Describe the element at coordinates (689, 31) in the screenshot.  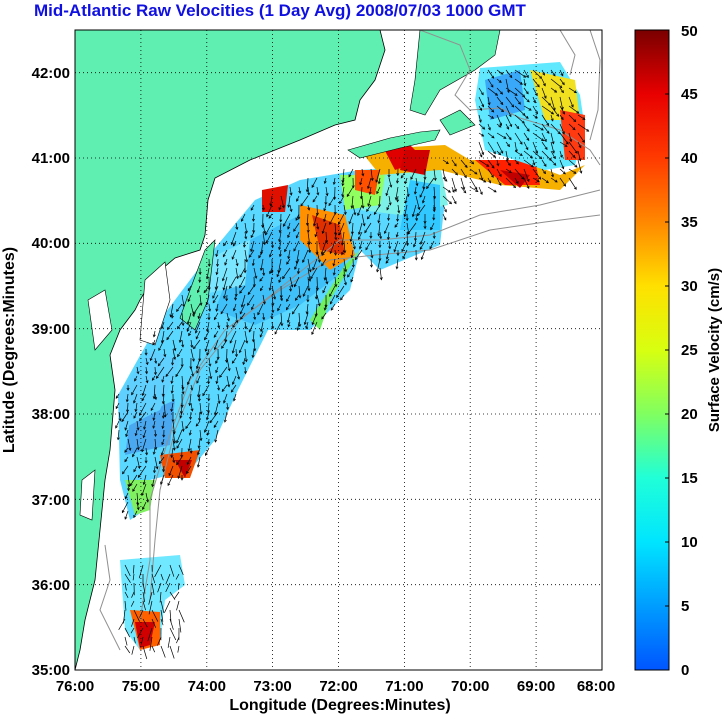
I see `colorbar-tick-label: 50` at that location.